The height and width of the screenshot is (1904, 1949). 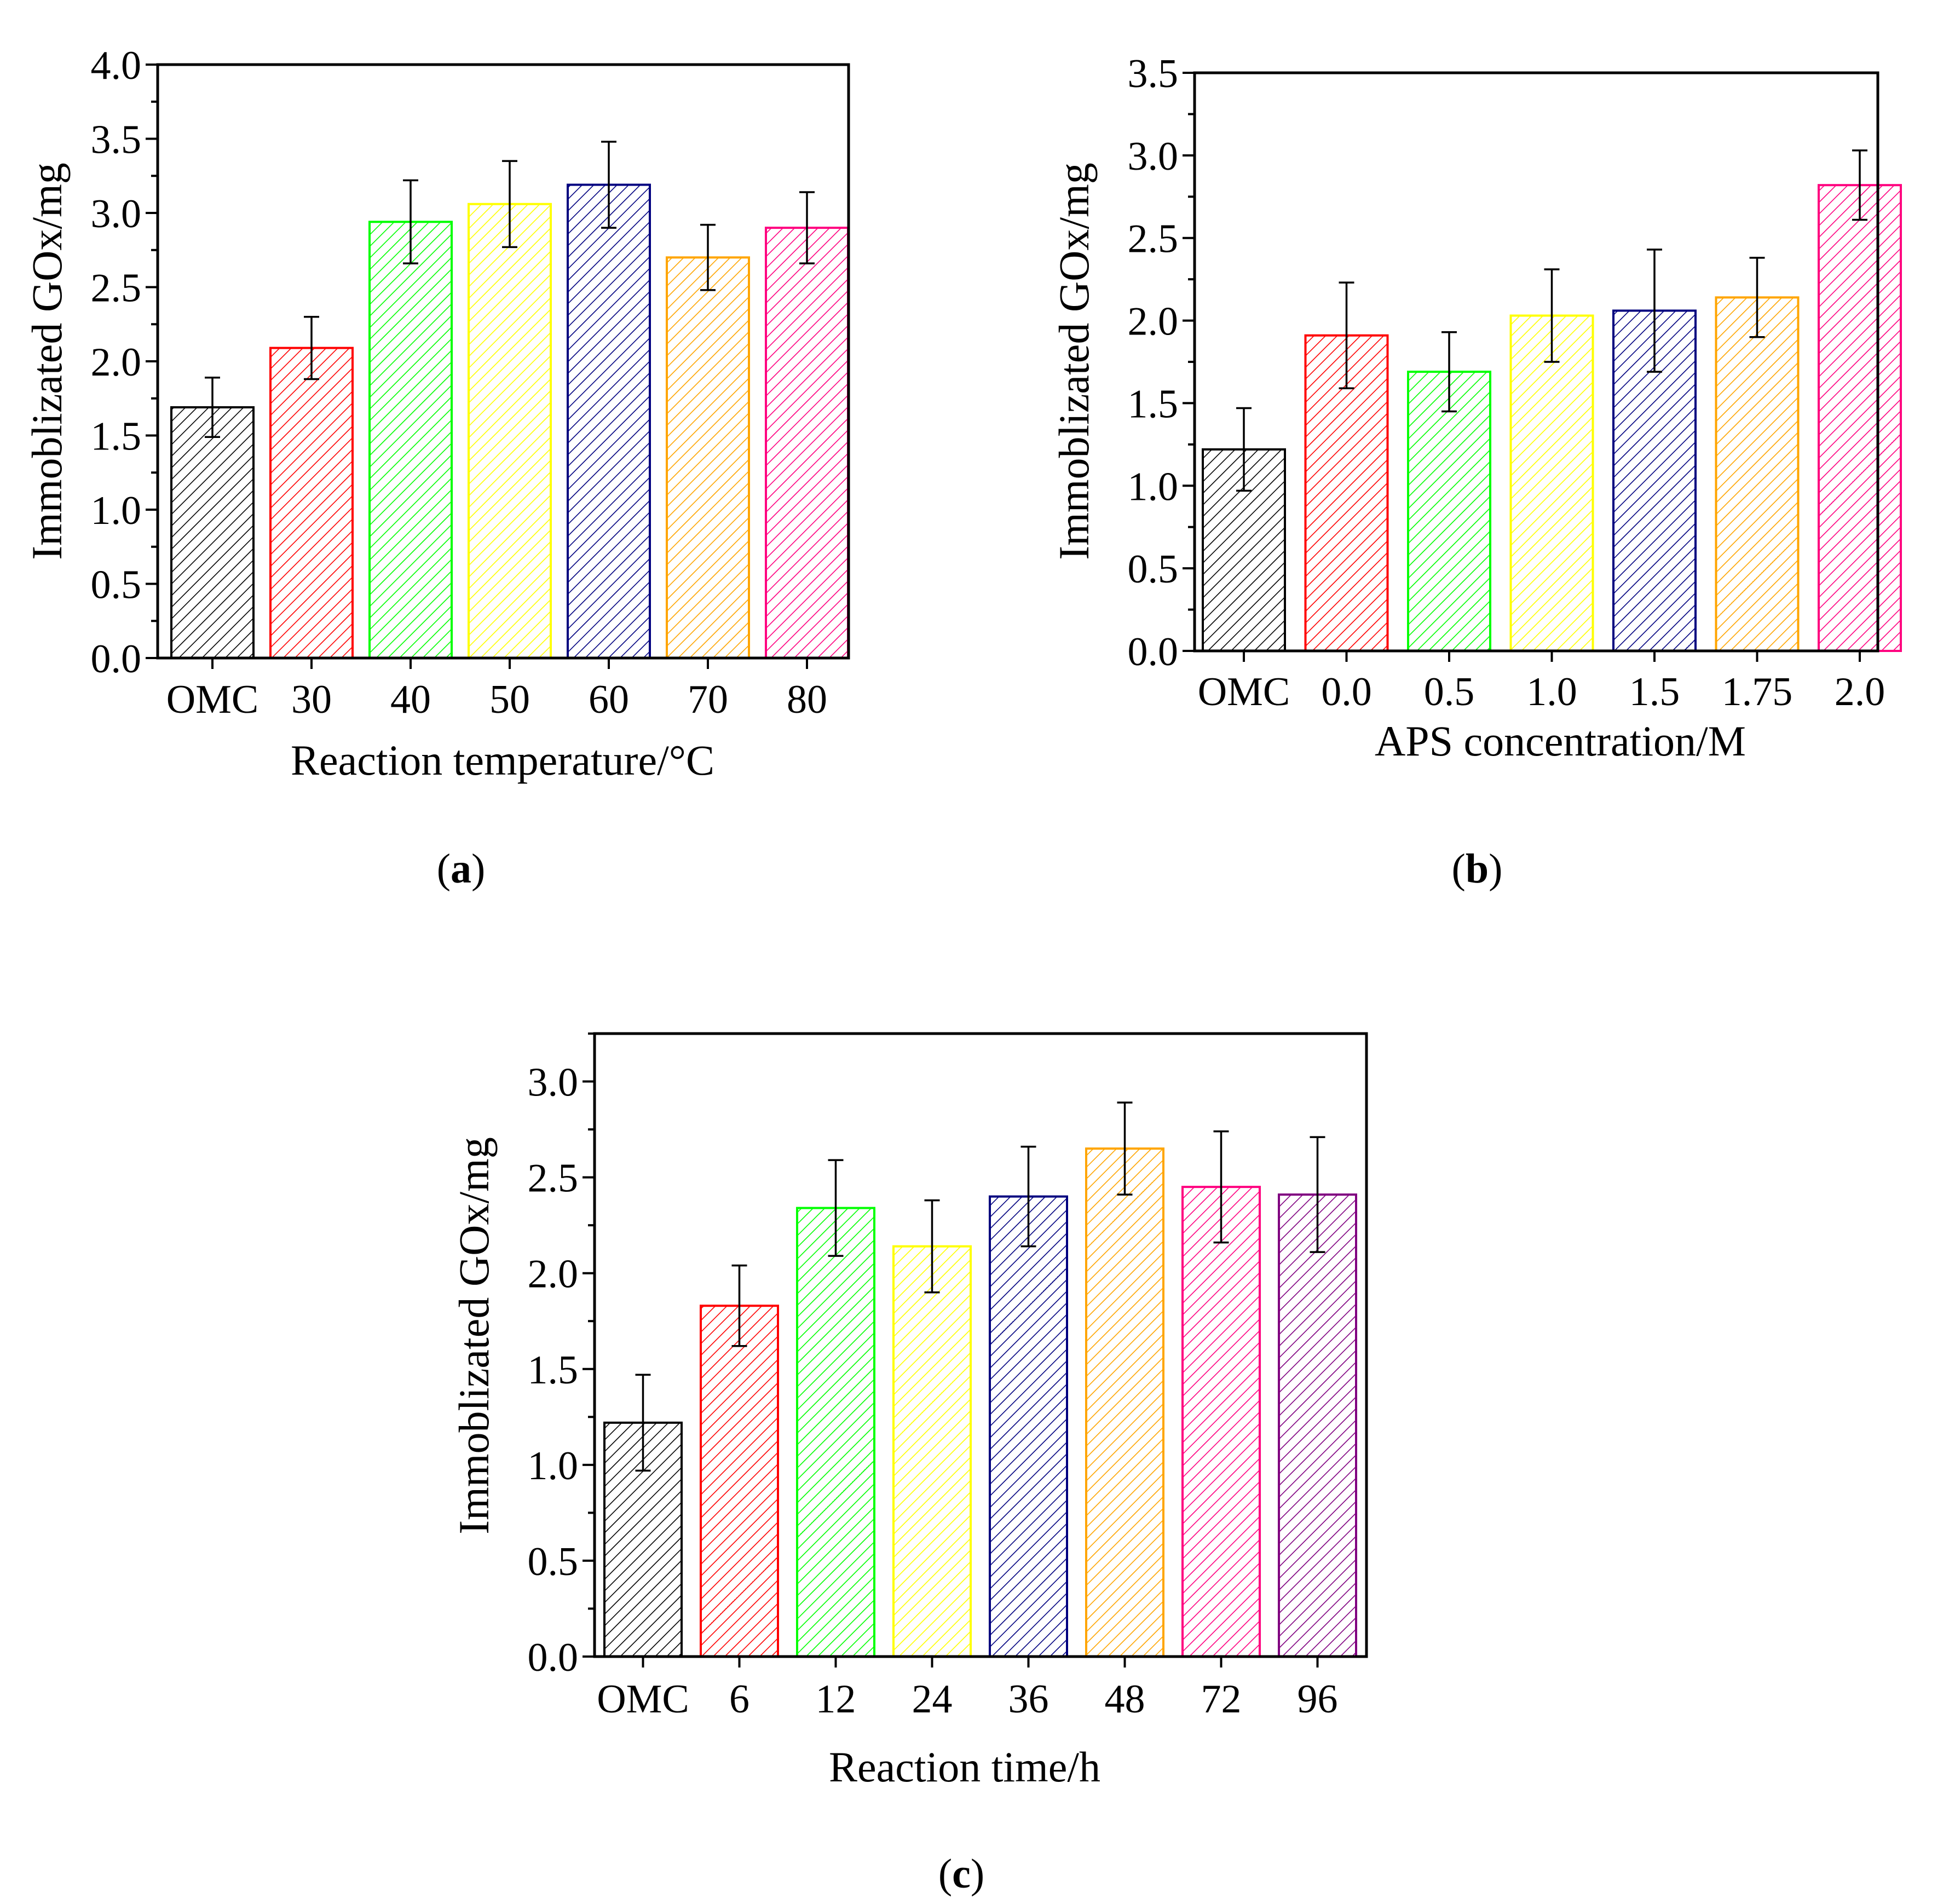 What do you see at coordinates (116, 362) in the screenshot?
I see `panel-a-ytick-label-4: 2.0` at bounding box center [116, 362].